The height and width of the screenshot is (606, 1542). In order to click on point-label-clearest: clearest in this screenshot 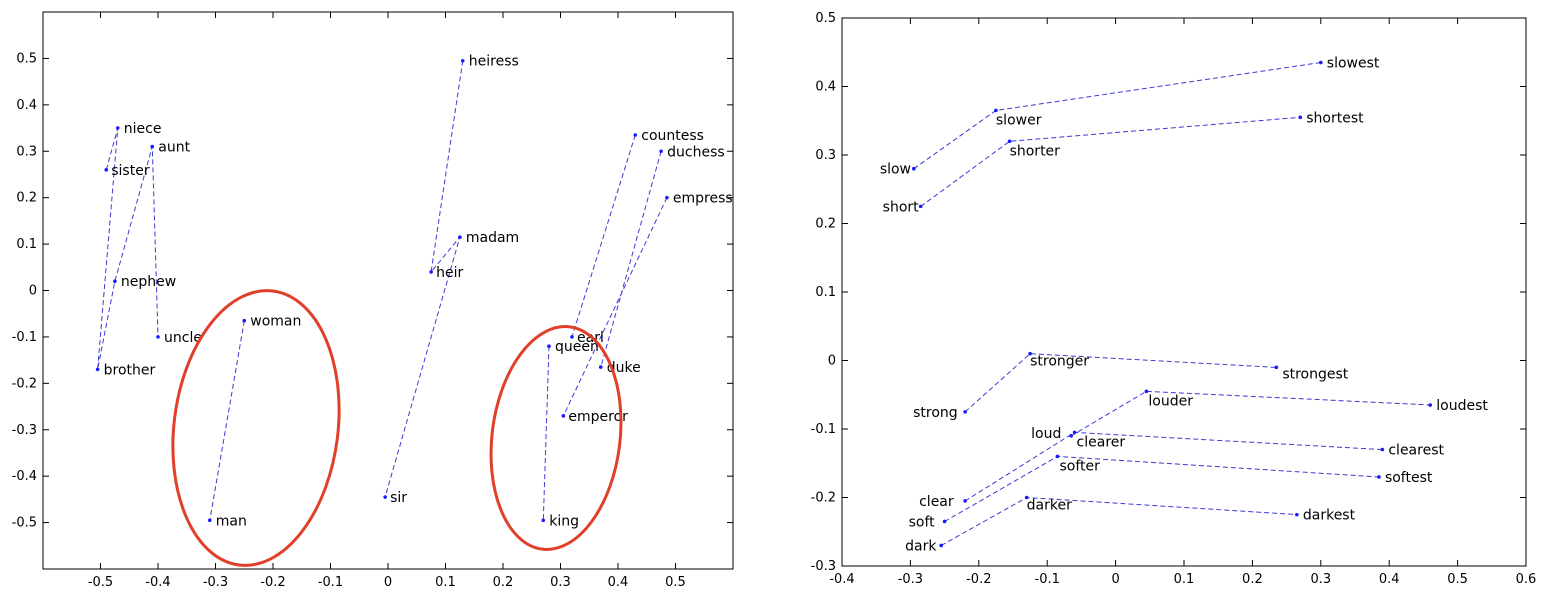, I will do `click(1416, 451)`.